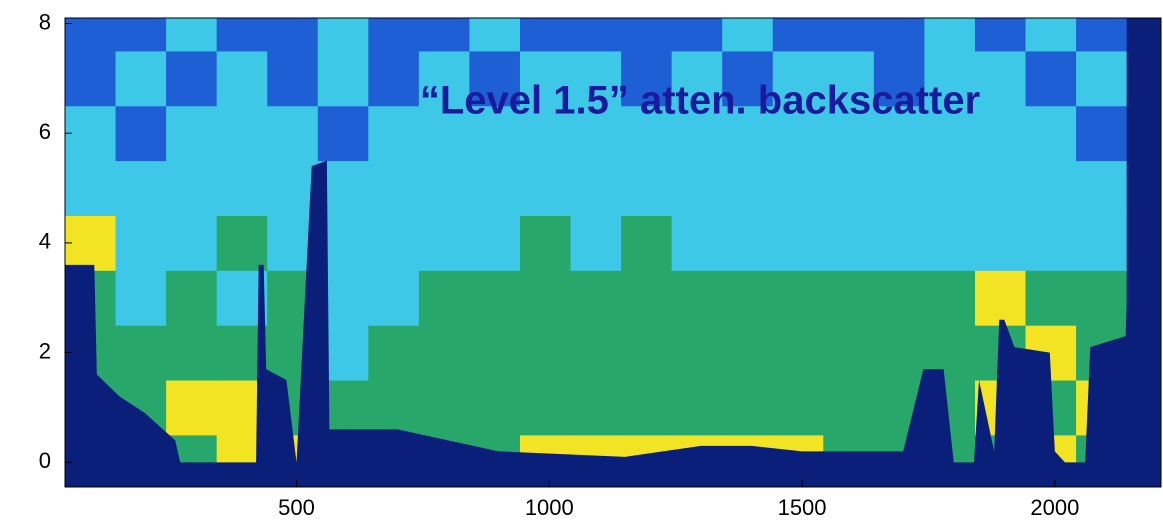  I want to click on annotation: “Level 1.5” atten. backscatter, so click(700, 101).